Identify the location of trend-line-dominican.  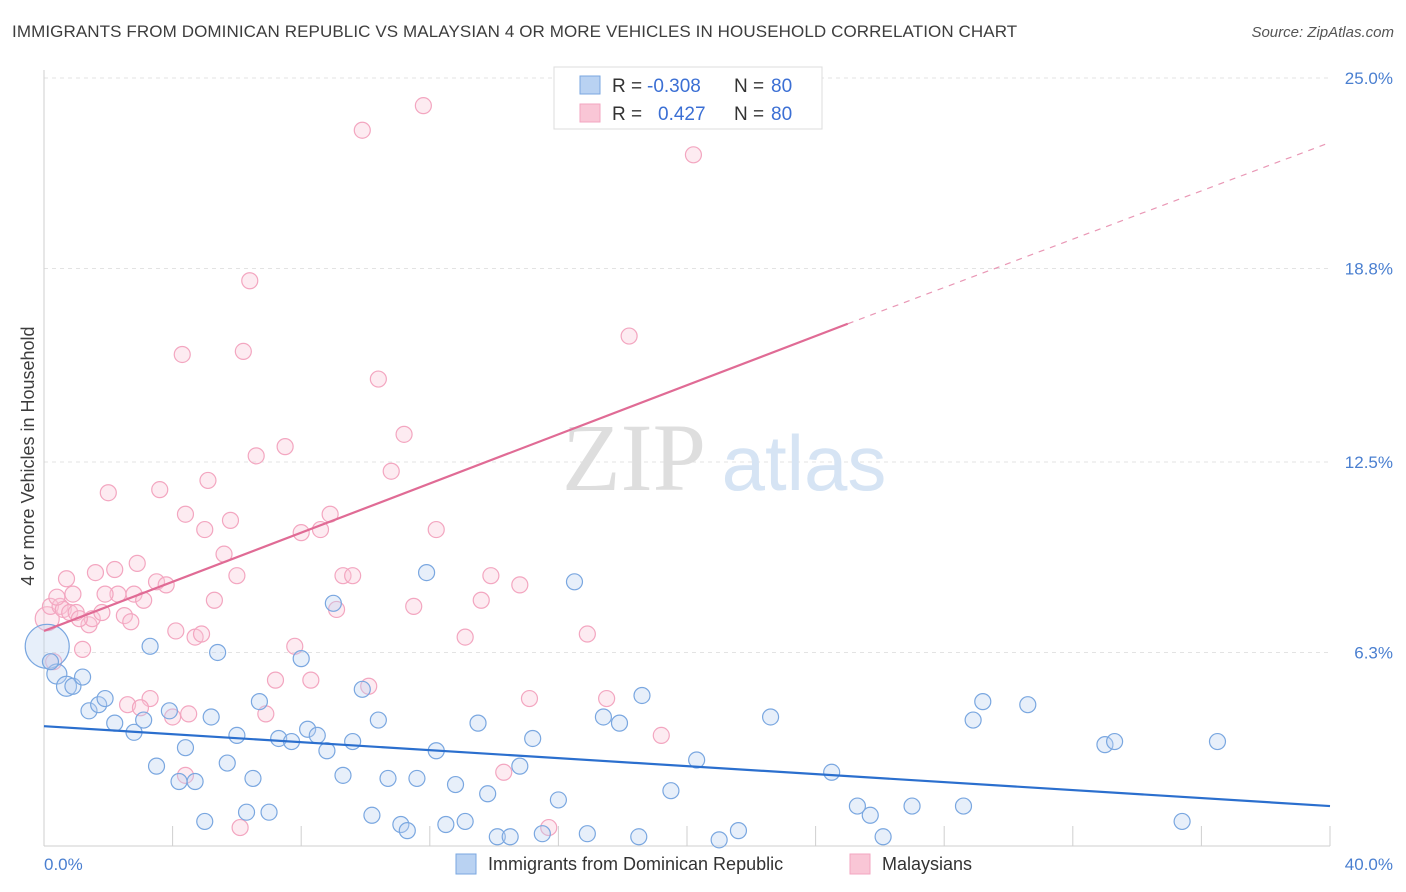
(687, 766).